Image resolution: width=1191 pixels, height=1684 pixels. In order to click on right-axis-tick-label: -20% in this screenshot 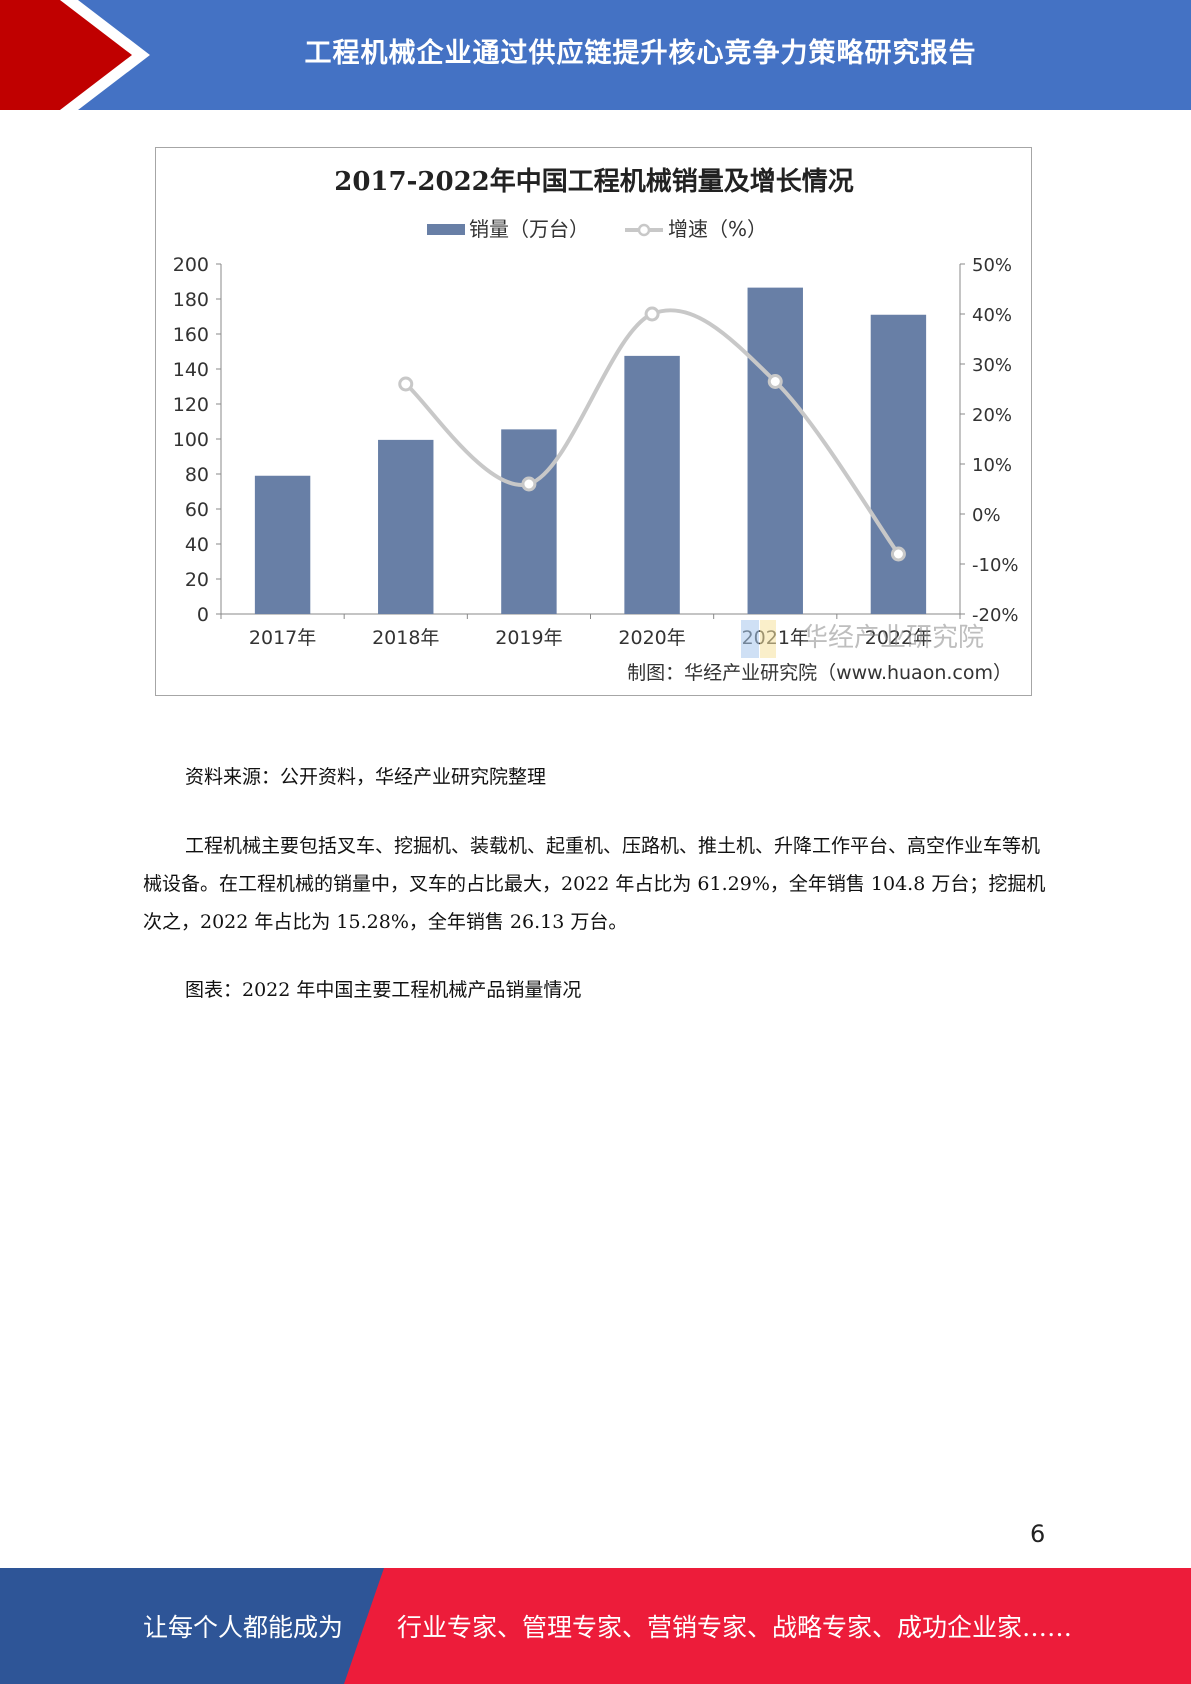, I will do `click(995, 615)`.